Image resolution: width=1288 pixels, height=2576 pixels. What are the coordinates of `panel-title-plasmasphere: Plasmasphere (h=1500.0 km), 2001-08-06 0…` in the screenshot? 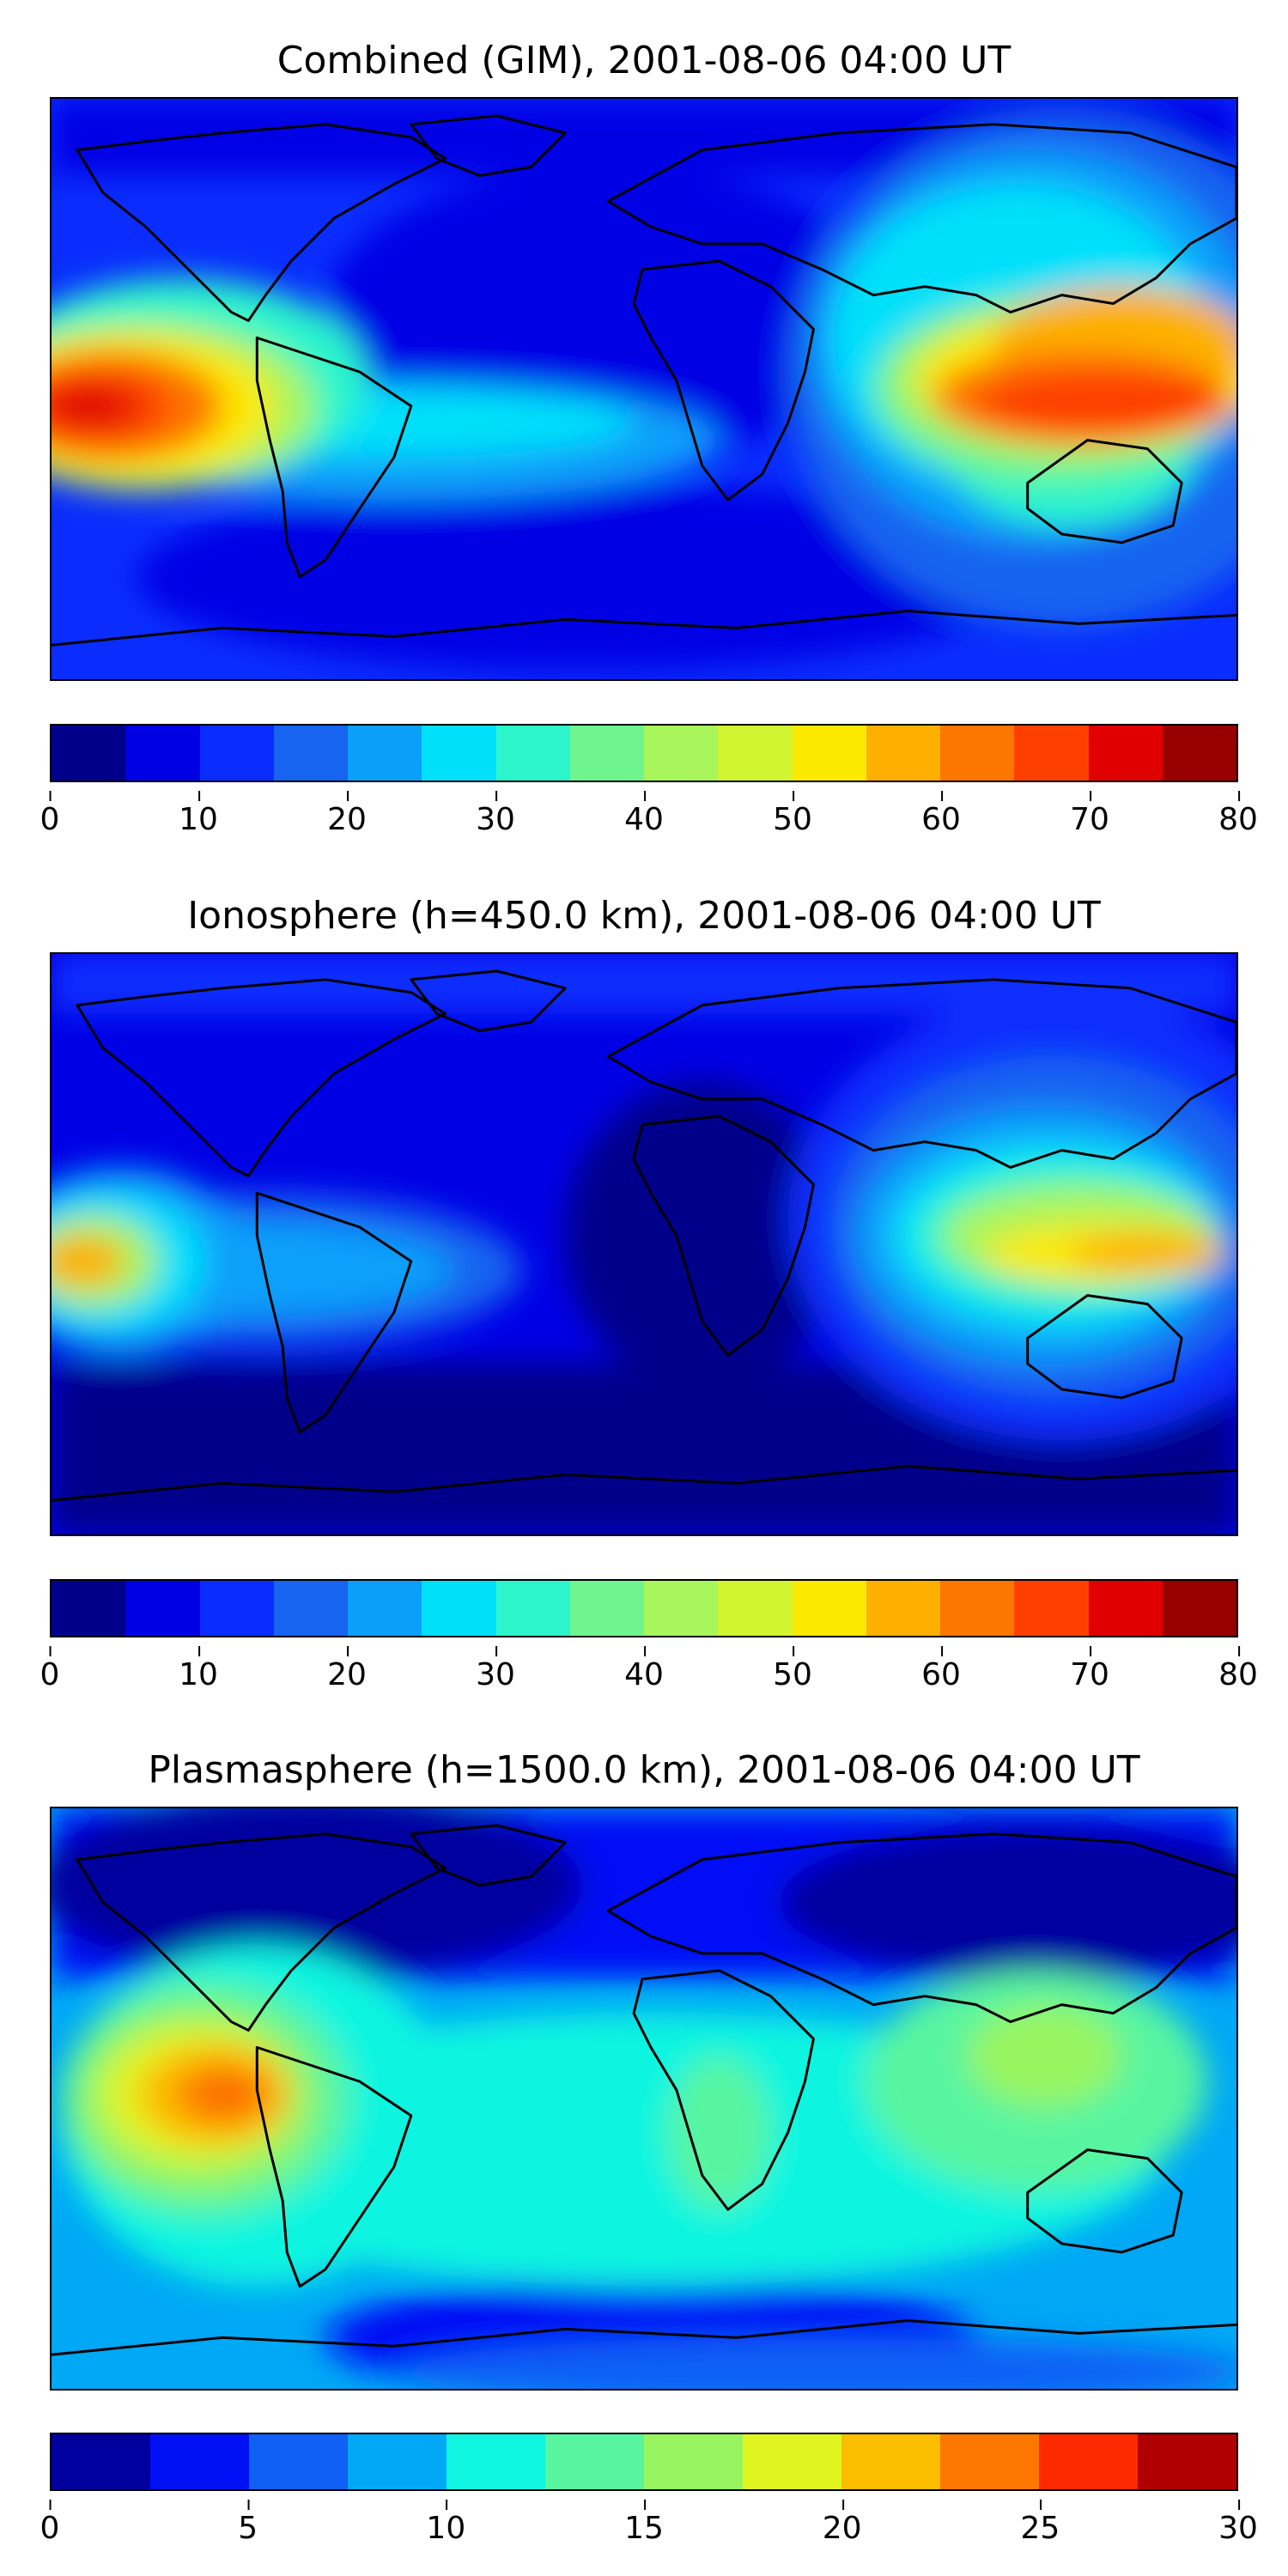 It's located at (644, 1770).